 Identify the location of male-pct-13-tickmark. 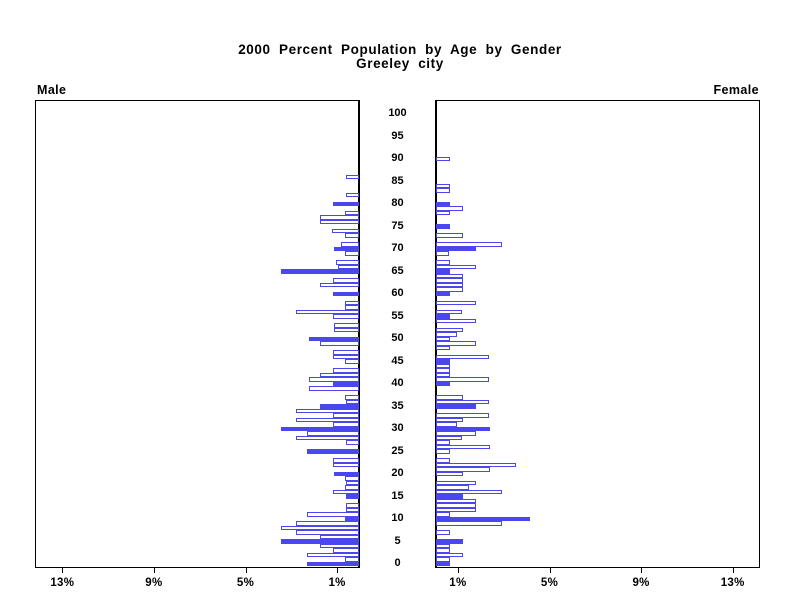
(63, 570).